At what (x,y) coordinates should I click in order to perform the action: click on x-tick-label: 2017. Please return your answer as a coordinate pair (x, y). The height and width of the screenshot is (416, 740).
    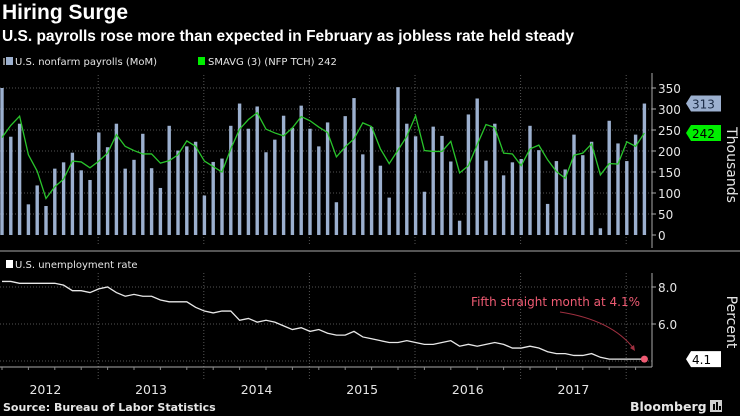
    Looking at the image, I should click on (573, 389).